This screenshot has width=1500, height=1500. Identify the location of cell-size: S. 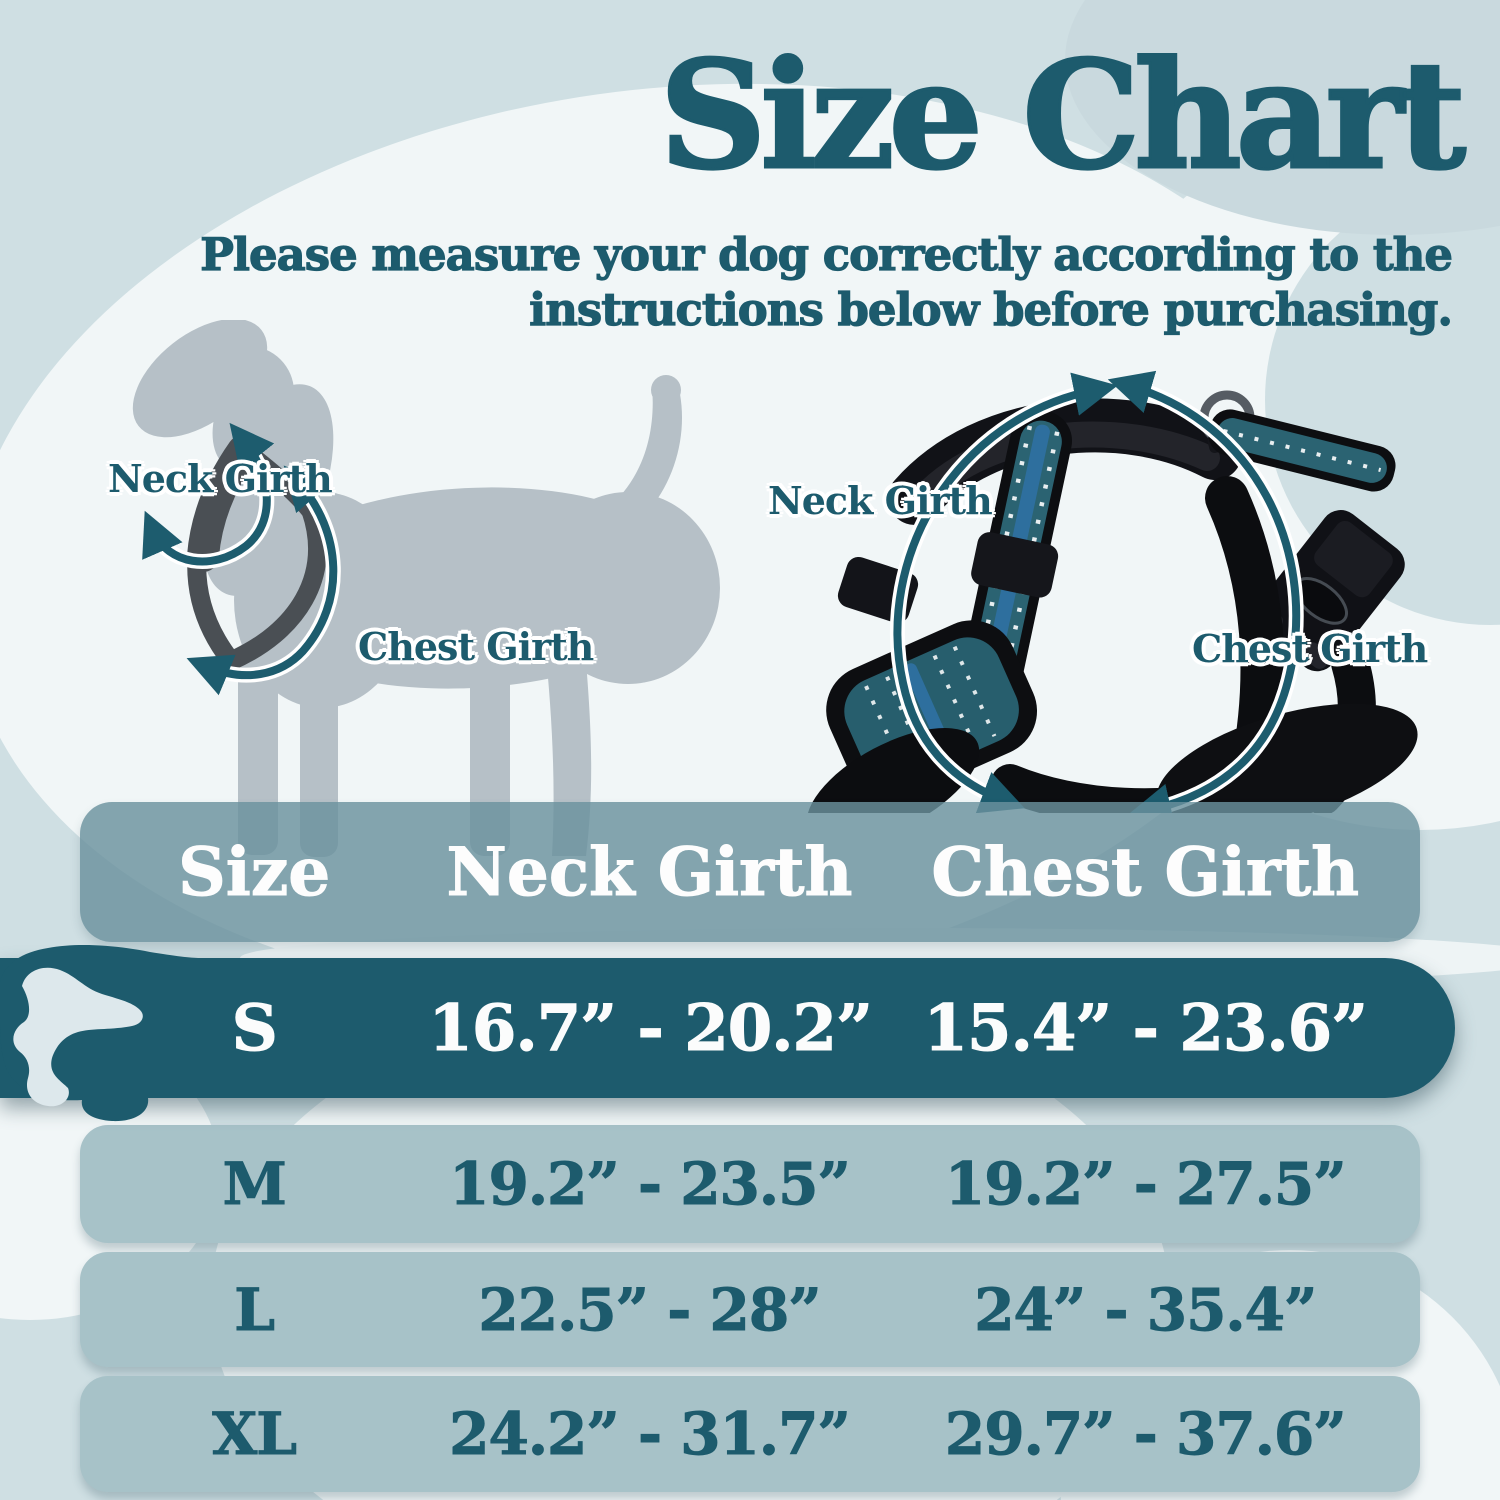
(254, 1028).